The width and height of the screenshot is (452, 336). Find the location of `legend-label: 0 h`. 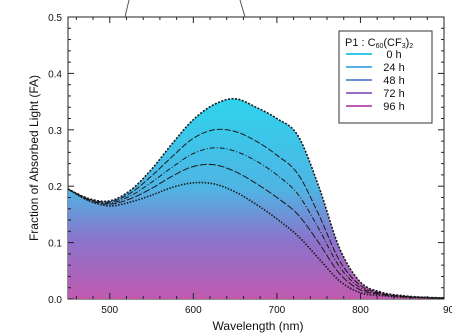

legend-label: 0 h is located at coordinates (393, 55).